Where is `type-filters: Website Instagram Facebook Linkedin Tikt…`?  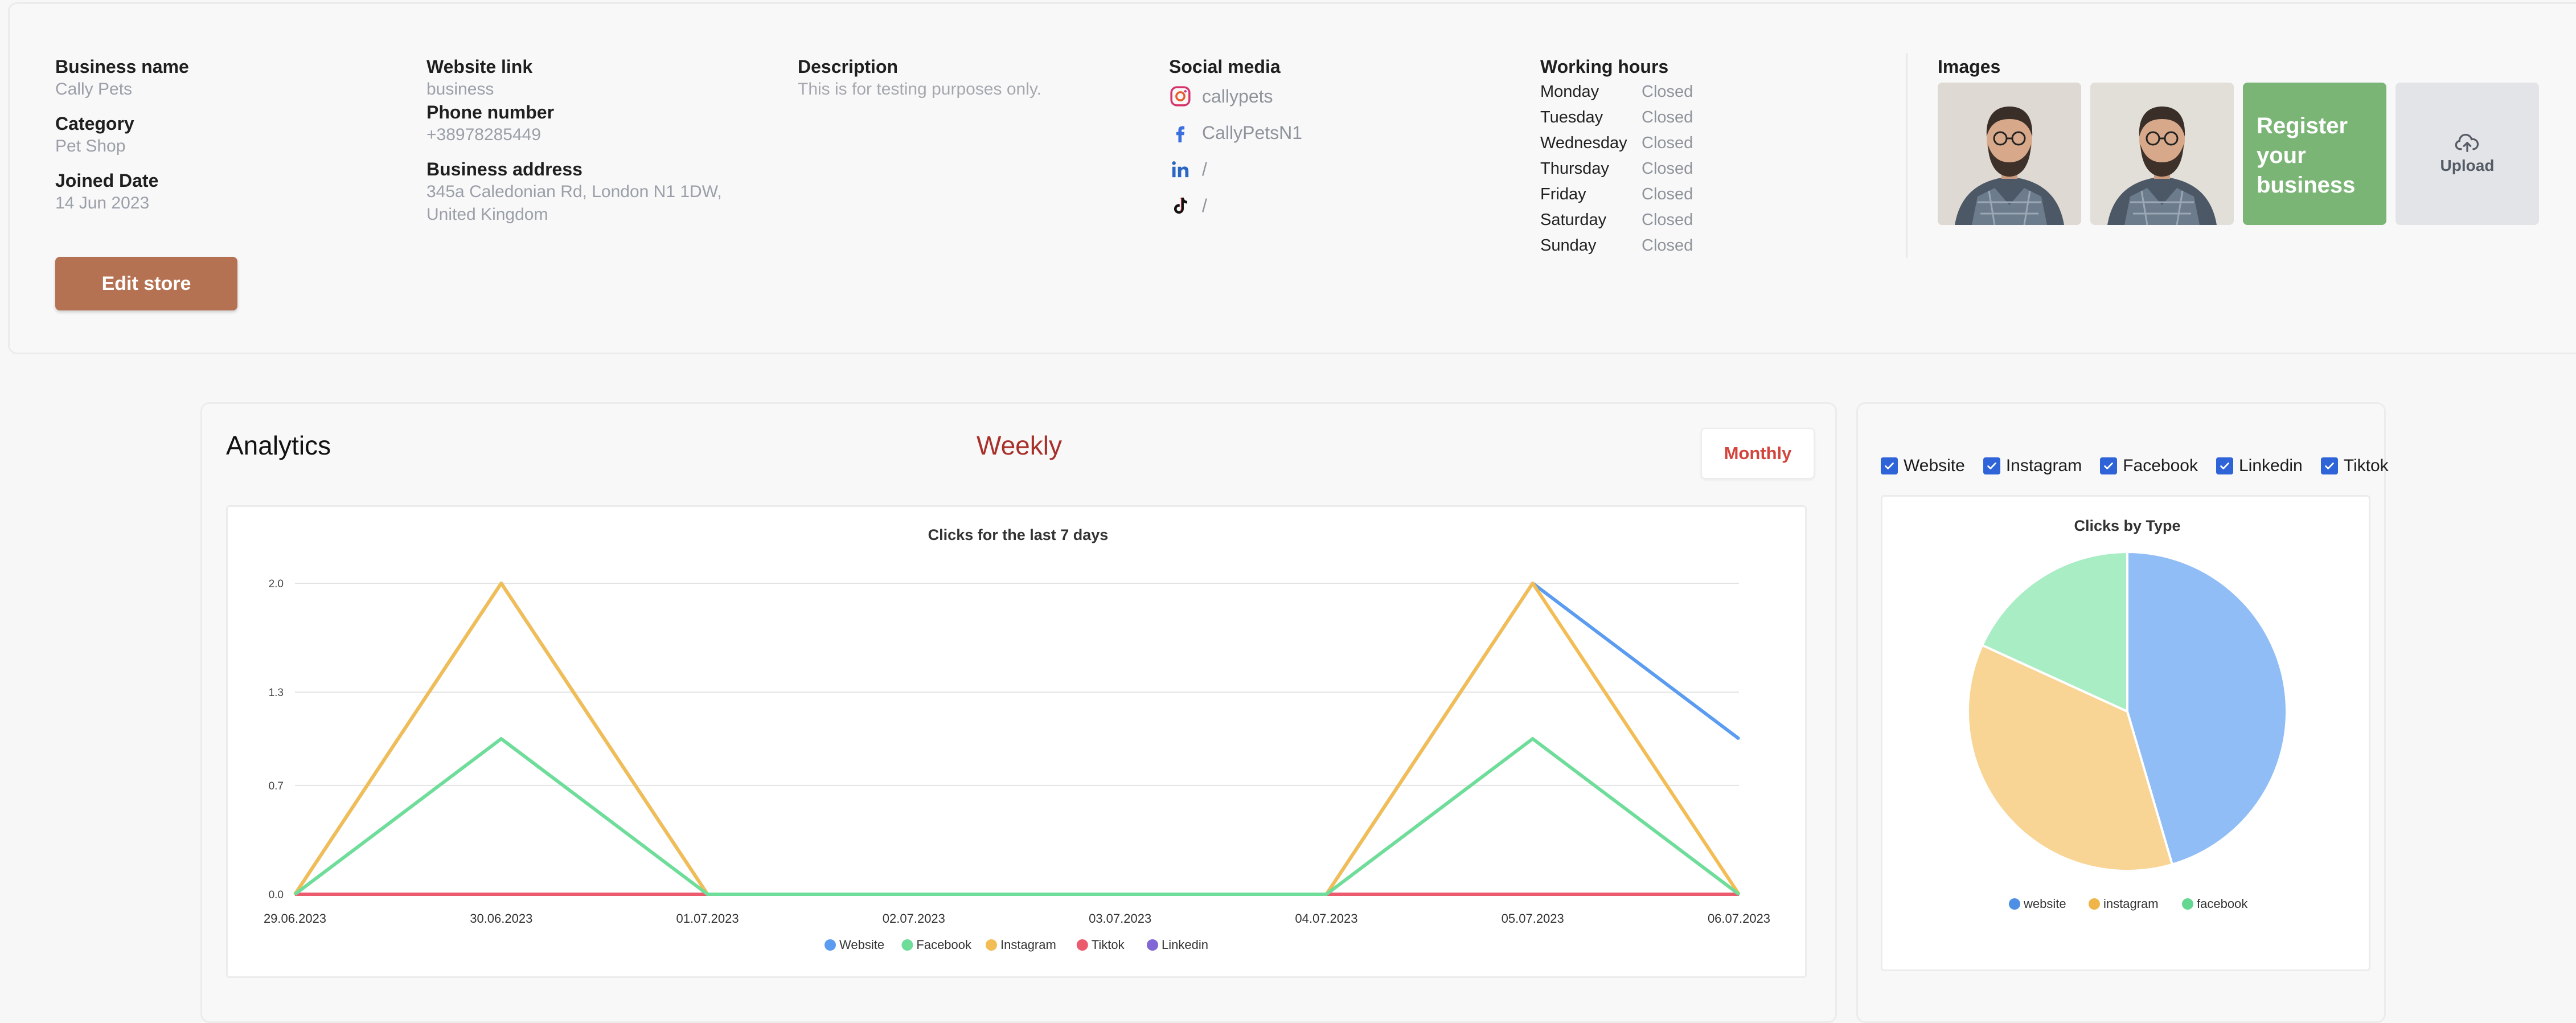
type-filters: Website Instagram Facebook Linkedin Tikt… is located at coordinates (2144, 466).